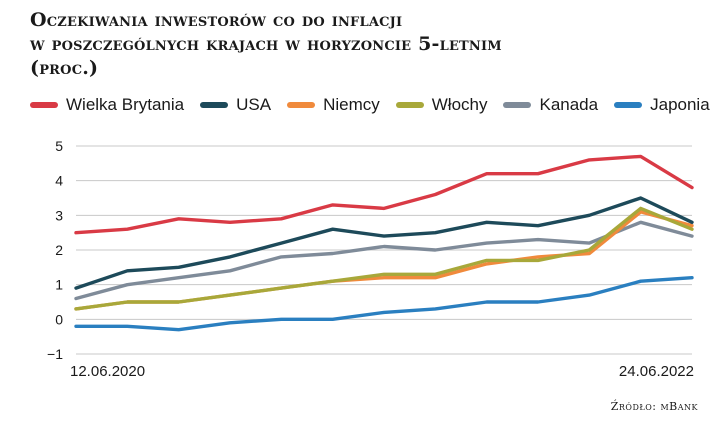  I want to click on legend-label: Włochy, so click(459, 104).